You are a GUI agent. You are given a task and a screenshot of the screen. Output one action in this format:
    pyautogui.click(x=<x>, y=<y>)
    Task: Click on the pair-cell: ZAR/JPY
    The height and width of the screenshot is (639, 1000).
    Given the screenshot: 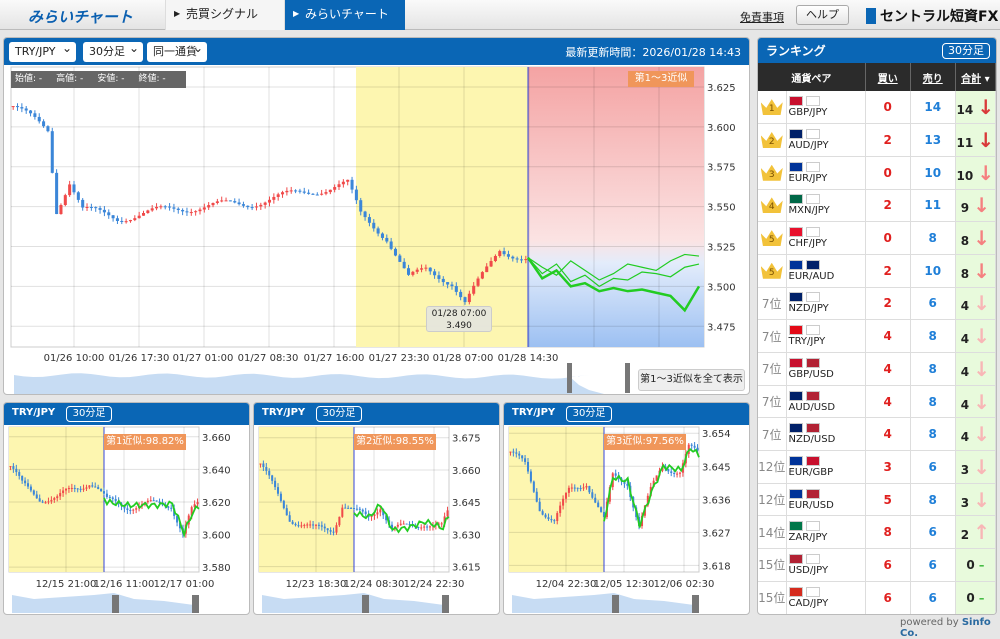 What is the action you would take?
    pyautogui.click(x=826, y=532)
    